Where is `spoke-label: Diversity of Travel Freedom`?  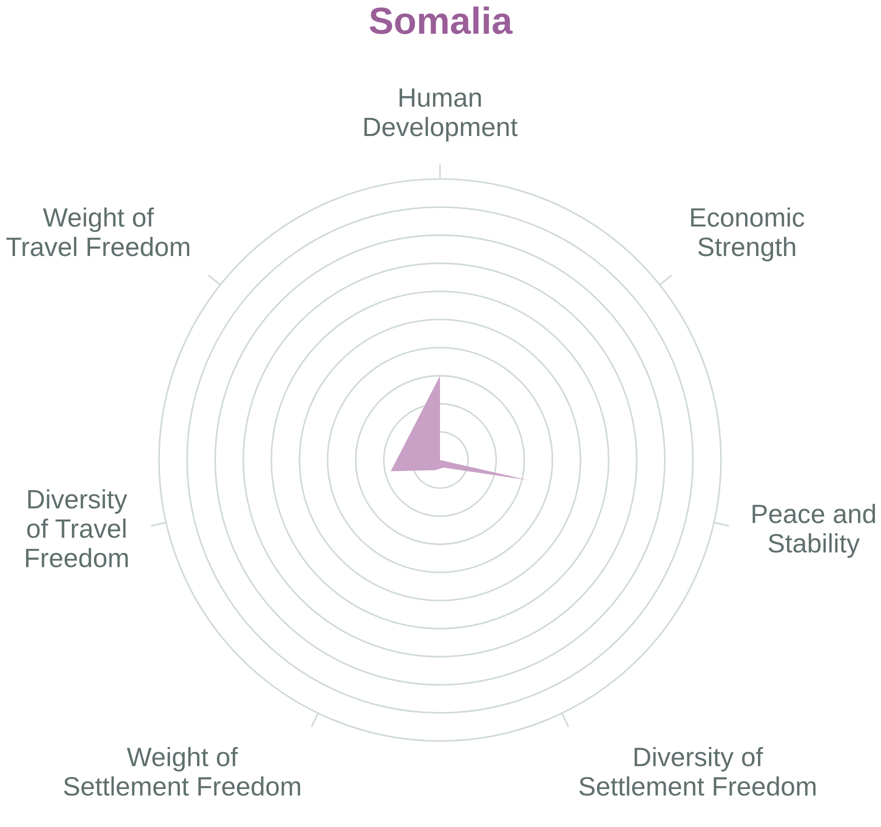
spoke-label: Diversity of Travel Freedom is located at coordinates (77, 528).